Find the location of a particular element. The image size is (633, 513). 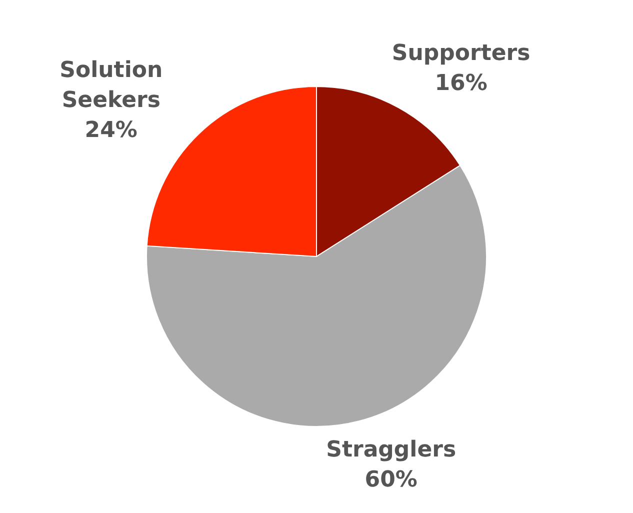

slice-label: Stragglers is located at coordinates (391, 450).